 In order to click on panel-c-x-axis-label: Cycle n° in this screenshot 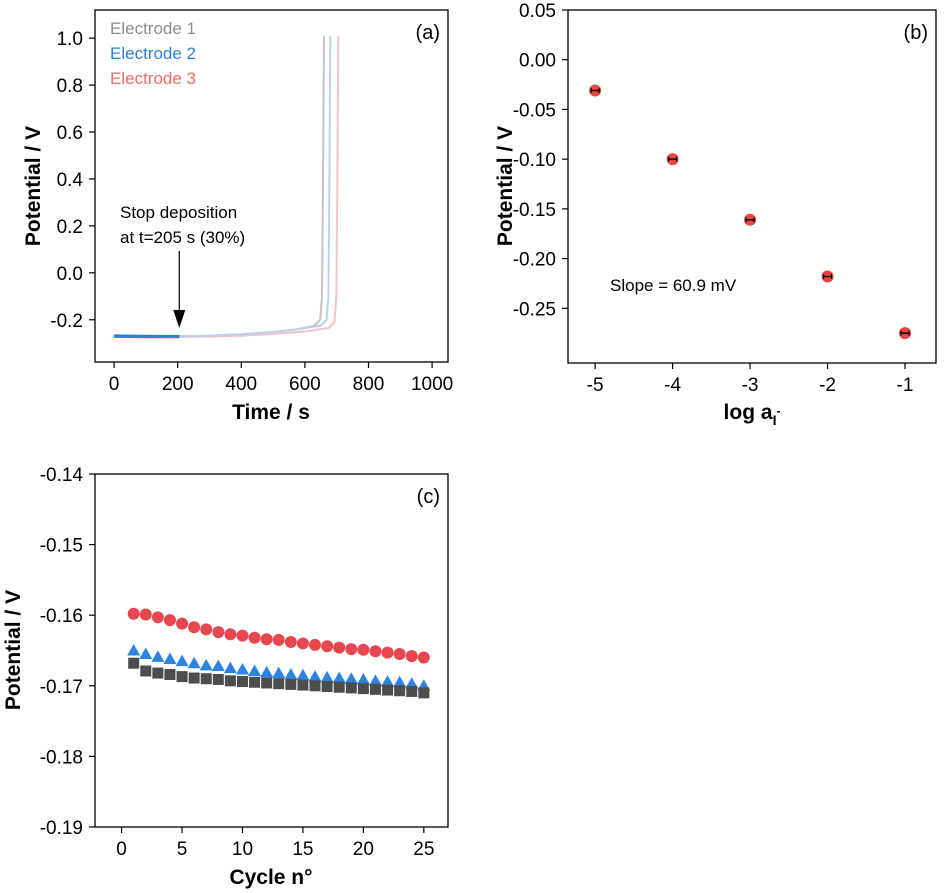, I will do `click(270, 877)`.